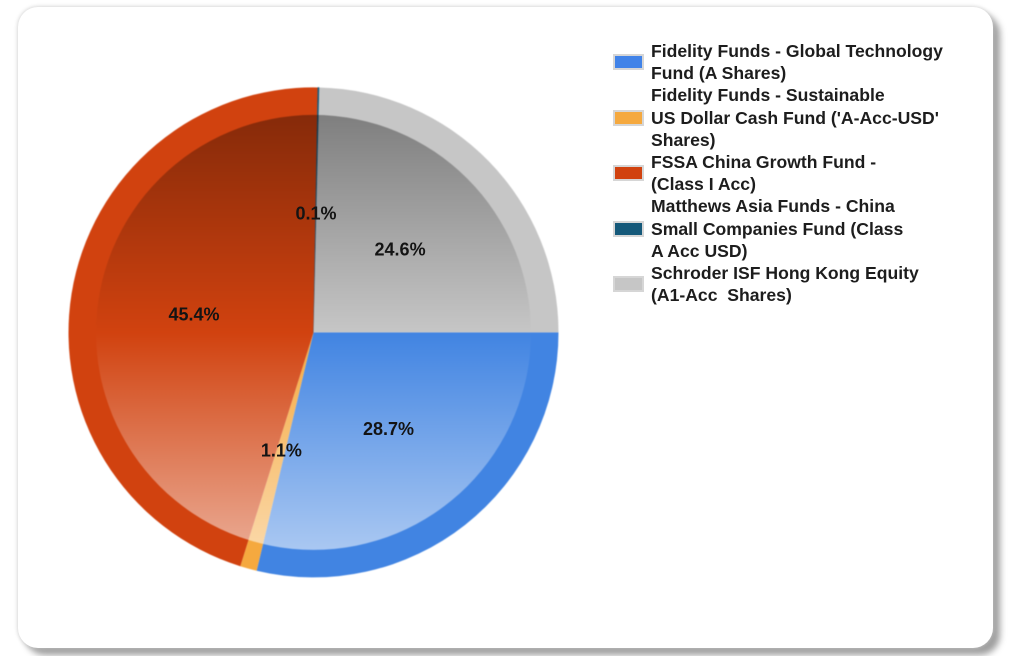  Describe the element at coordinates (194, 315) in the screenshot. I see `svg-text: 45.4%` at that location.